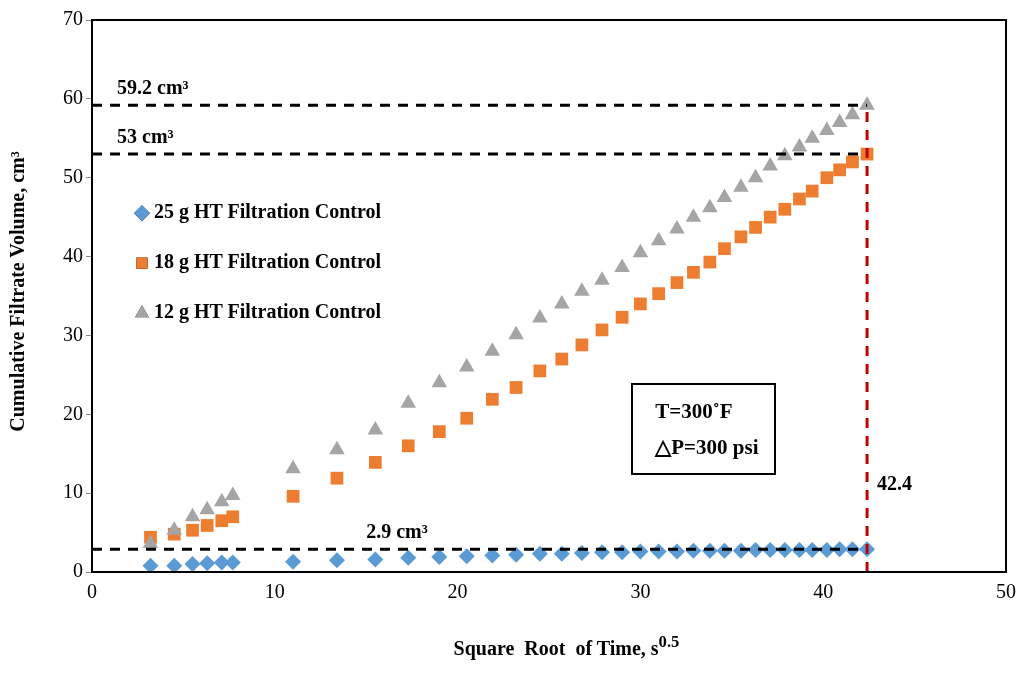 This screenshot has height=688, width=1025. I want to click on y-axis-title: Cumulative Filtrate Volume, cm³, so click(17, 292).